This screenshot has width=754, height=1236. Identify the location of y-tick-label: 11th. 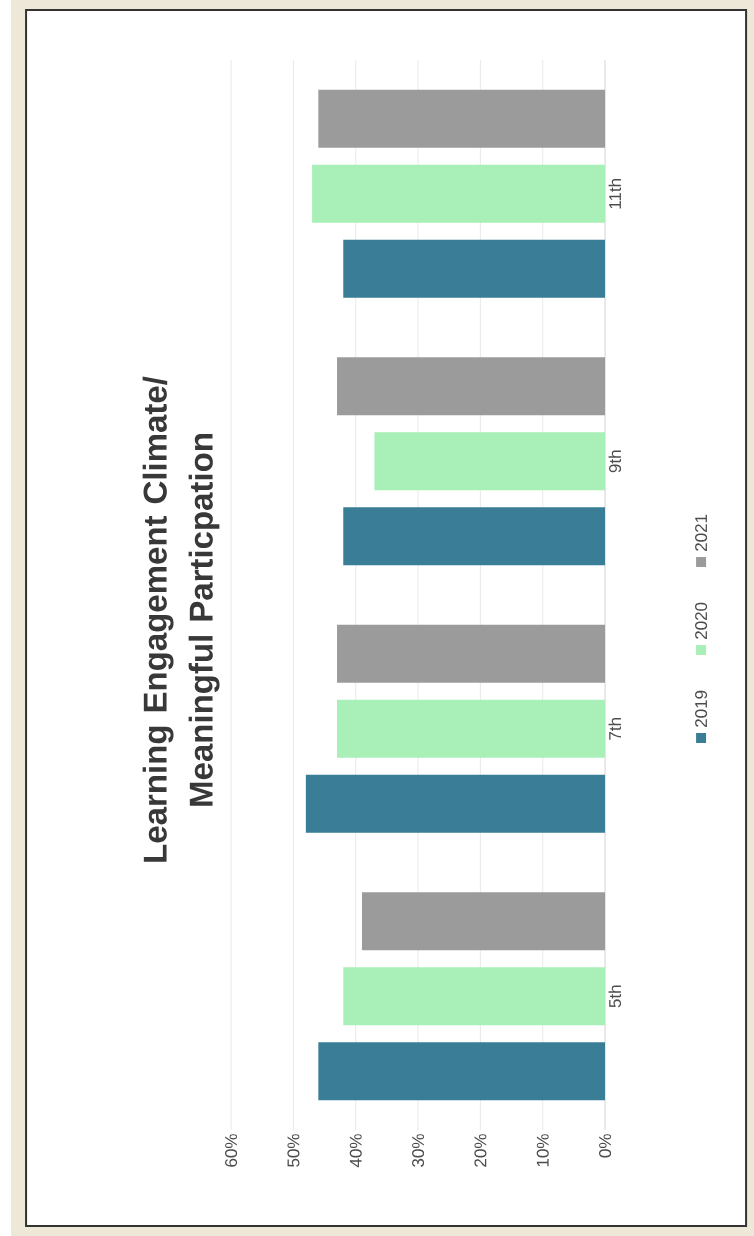
(615, 193).